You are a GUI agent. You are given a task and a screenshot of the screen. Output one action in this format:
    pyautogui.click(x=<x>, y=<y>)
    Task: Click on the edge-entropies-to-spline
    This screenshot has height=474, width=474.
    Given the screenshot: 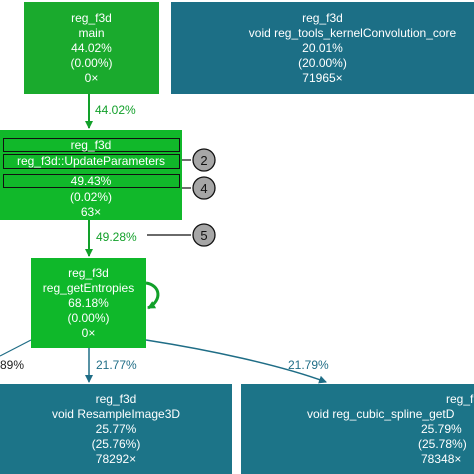 What is the action you would take?
    pyautogui.click(x=236, y=361)
    